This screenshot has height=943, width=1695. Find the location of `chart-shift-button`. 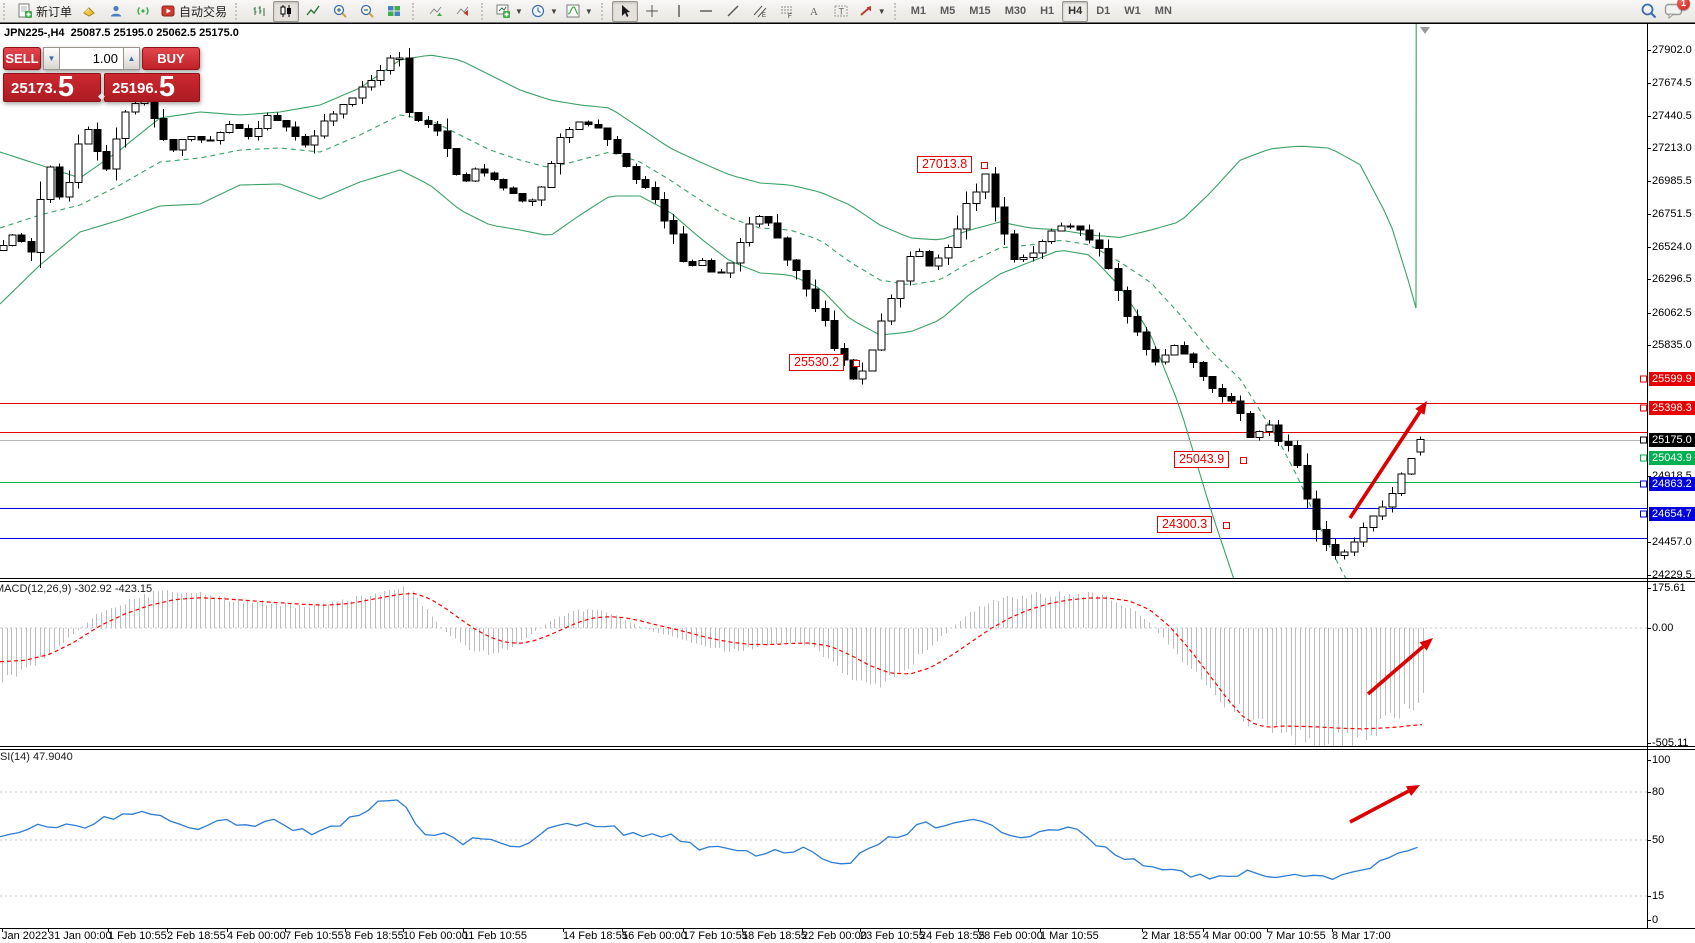

chart-shift-button is located at coordinates (463, 11).